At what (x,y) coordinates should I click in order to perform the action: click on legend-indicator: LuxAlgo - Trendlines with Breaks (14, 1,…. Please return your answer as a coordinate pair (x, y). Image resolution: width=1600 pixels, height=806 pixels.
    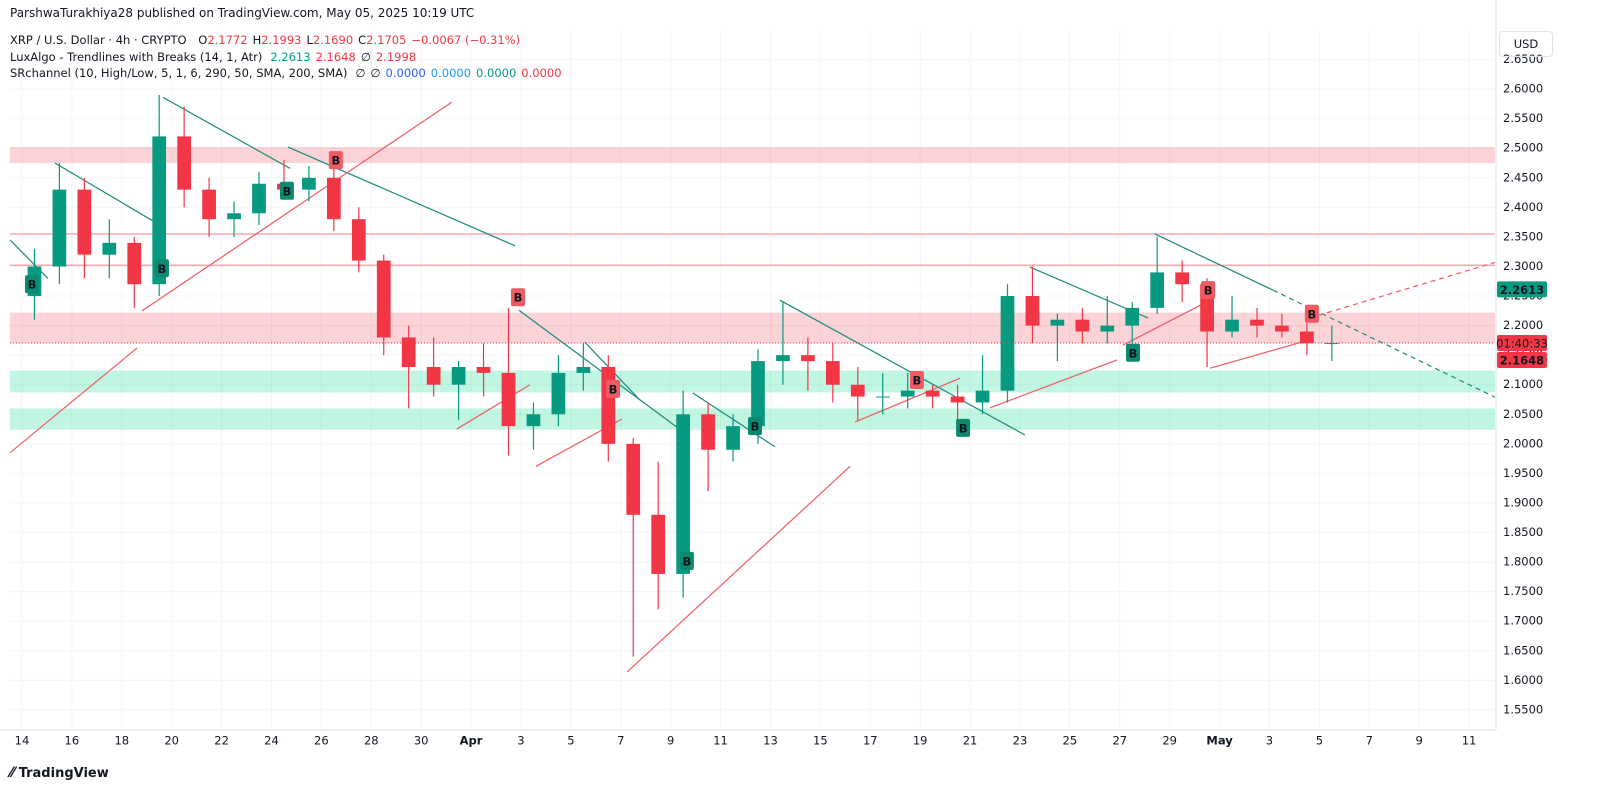
    Looking at the image, I should click on (215, 57).